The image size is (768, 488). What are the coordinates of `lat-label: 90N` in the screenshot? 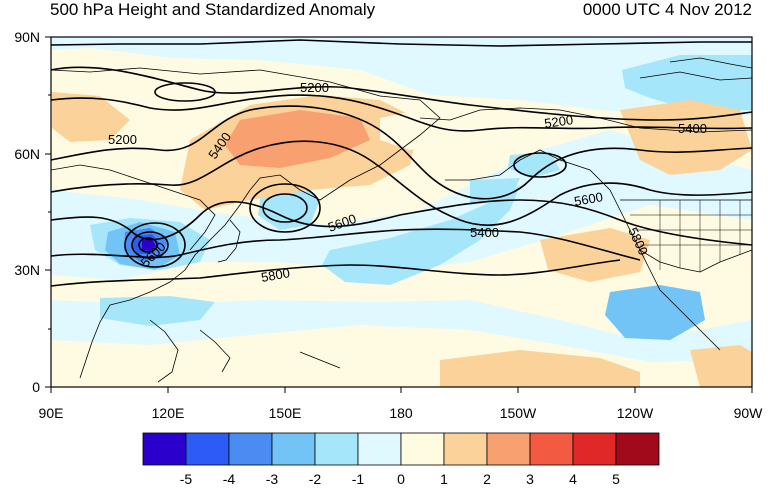 It's located at (27, 37).